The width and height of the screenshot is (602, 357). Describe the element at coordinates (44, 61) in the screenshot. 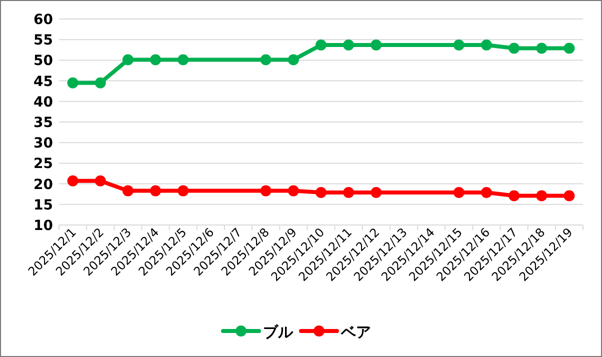

I see `y-tick-label: 50` at that location.